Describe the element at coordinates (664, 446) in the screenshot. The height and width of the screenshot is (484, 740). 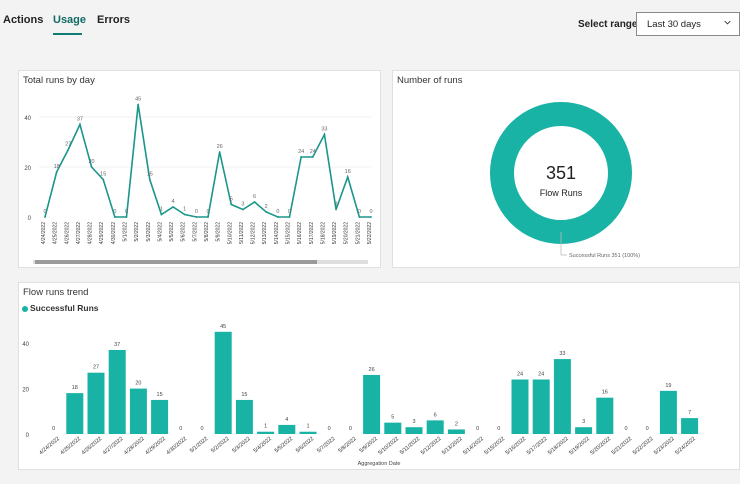
I see `x-tick-label: 5/23/2022` at that location.